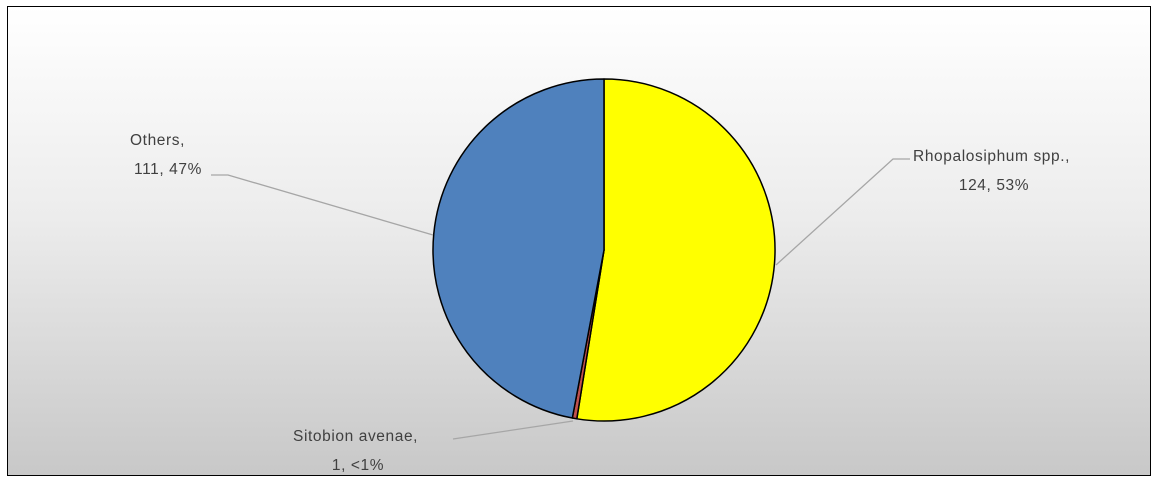  Describe the element at coordinates (994, 185) in the screenshot. I see `data-label-rhopalosiphum-line2: 124, 53%` at that location.